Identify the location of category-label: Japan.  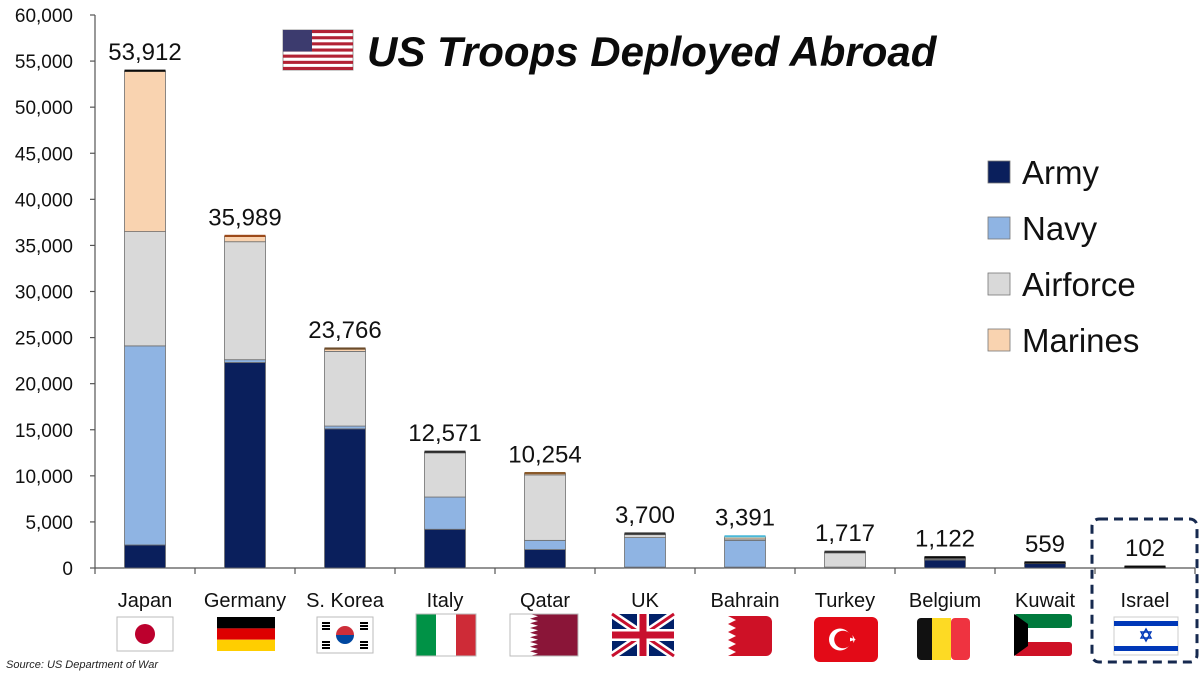
(145, 601).